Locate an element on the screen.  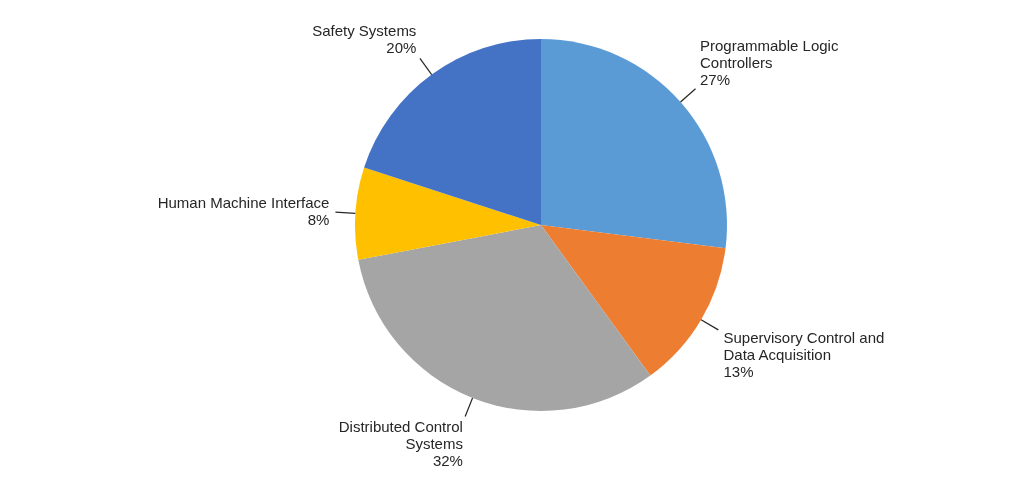
data-label: 32% is located at coordinates (447, 461).